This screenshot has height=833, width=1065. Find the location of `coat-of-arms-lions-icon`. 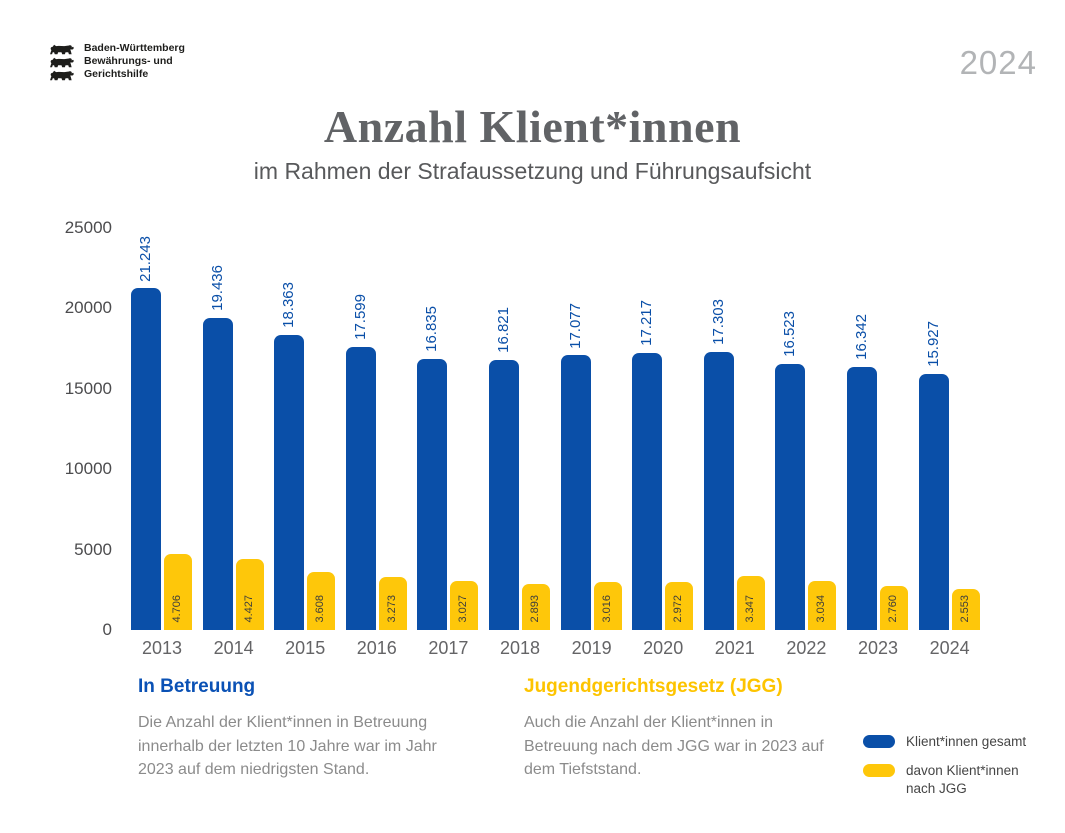

coat-of-arms-lions-icon is located at coordinates (61, 61).